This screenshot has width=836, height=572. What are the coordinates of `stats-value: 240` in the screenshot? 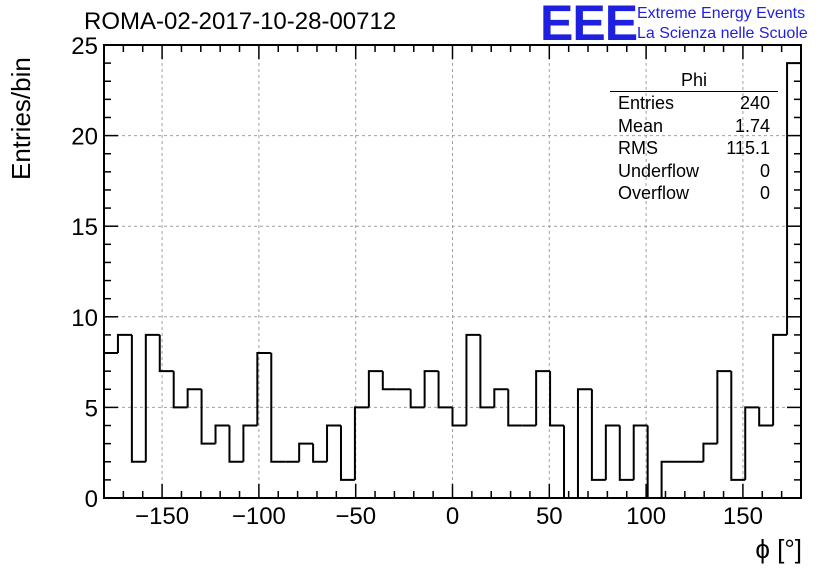 It's located at (754, 103).